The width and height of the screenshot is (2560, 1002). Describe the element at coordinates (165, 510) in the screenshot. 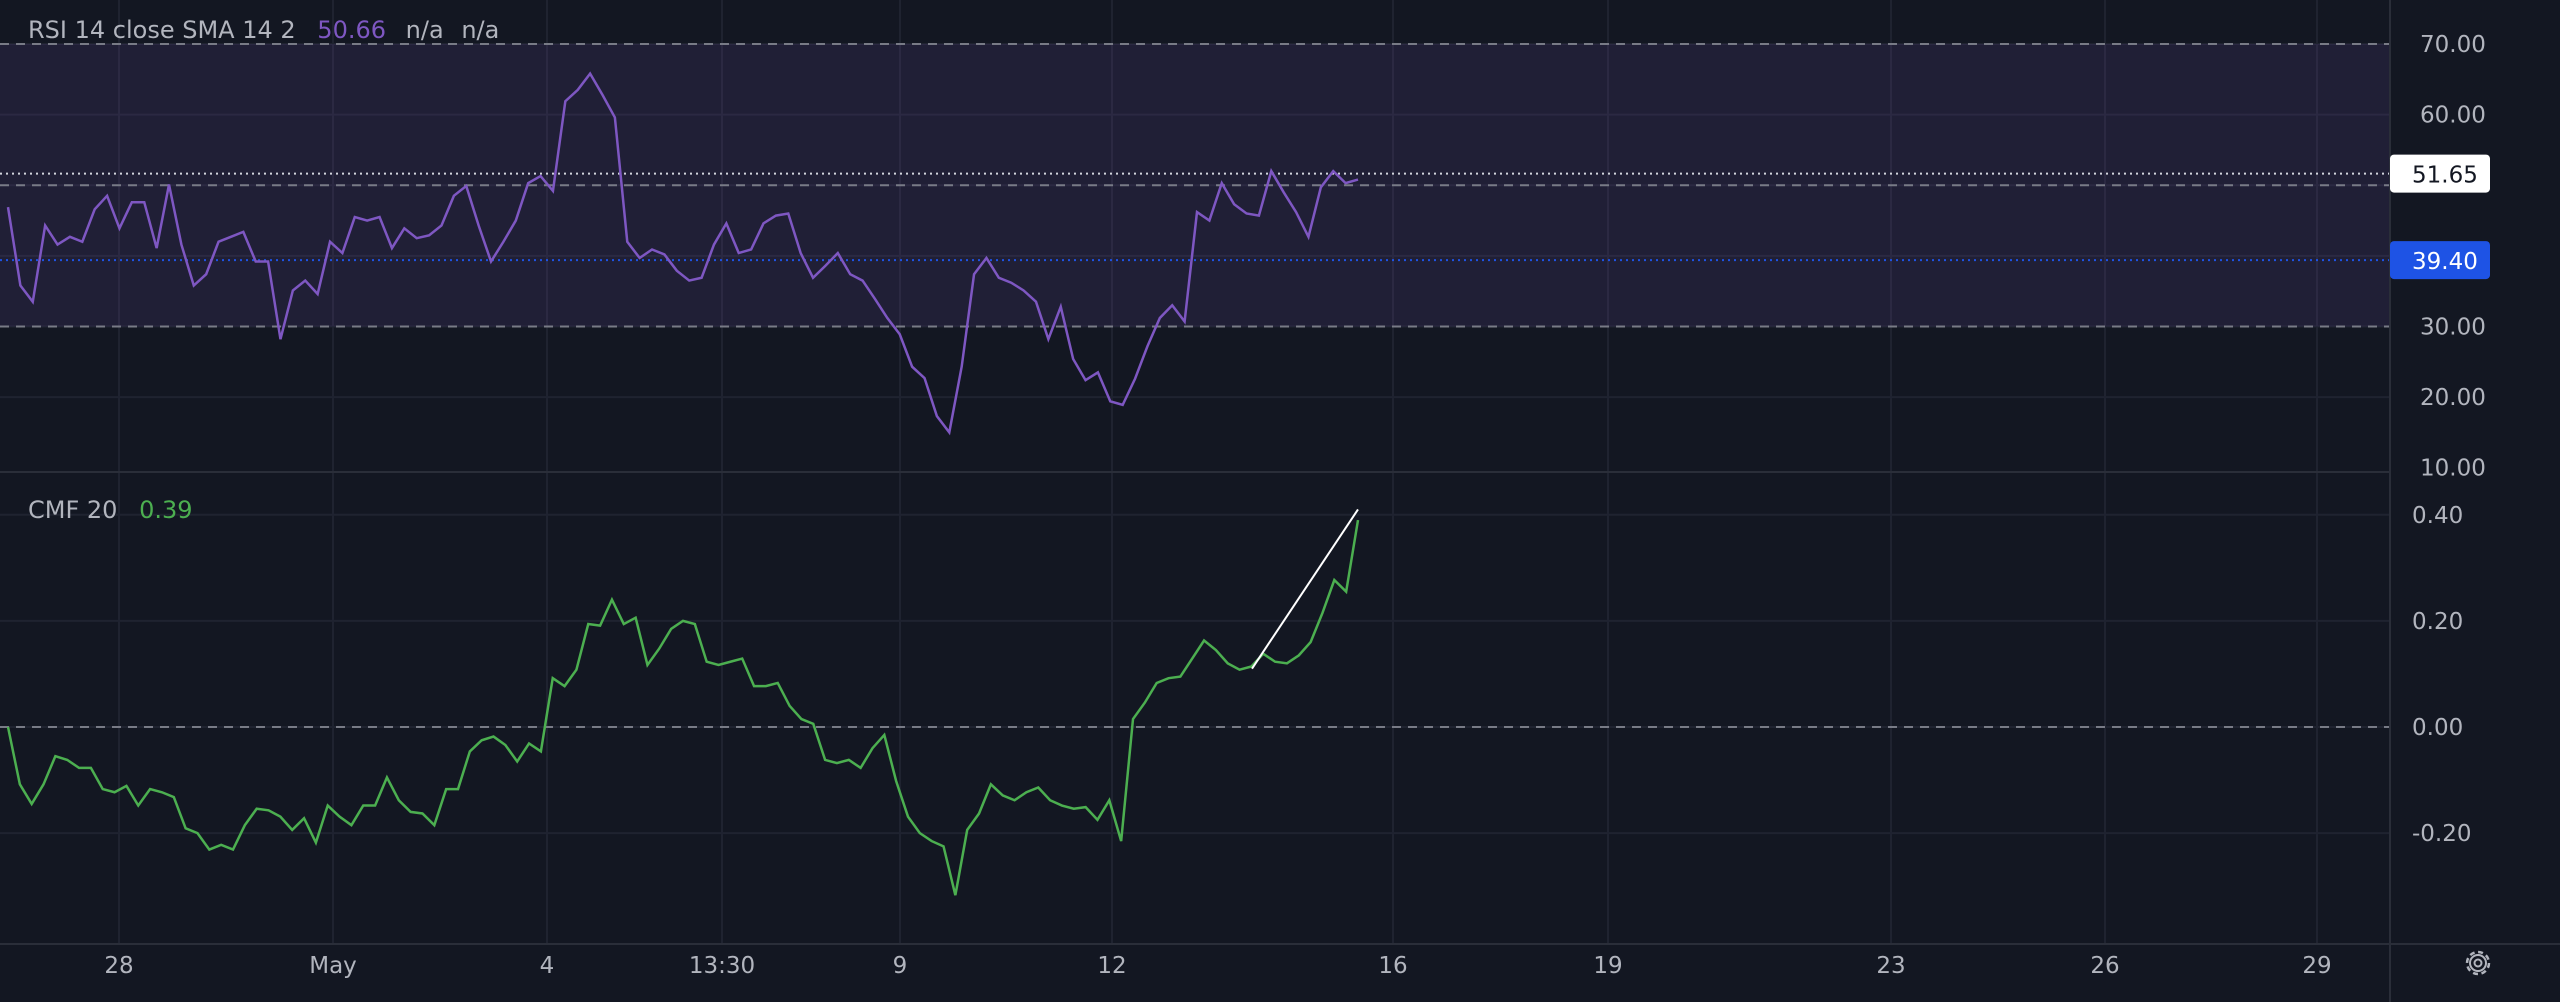

I see `cmf-legend-value: 0.39` at that location.